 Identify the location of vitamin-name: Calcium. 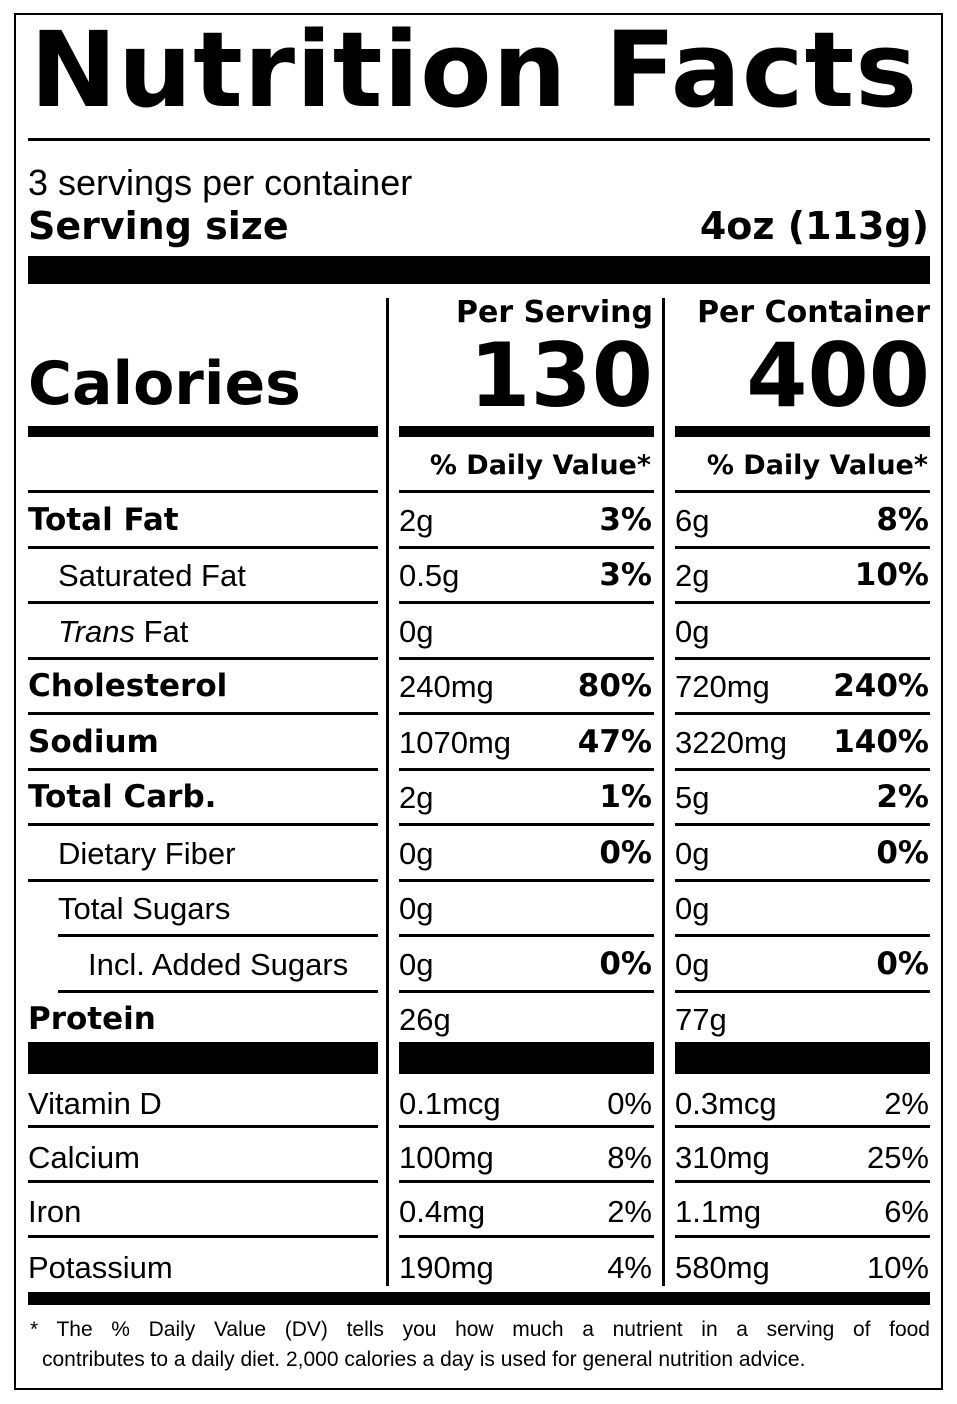
(84, 1157).